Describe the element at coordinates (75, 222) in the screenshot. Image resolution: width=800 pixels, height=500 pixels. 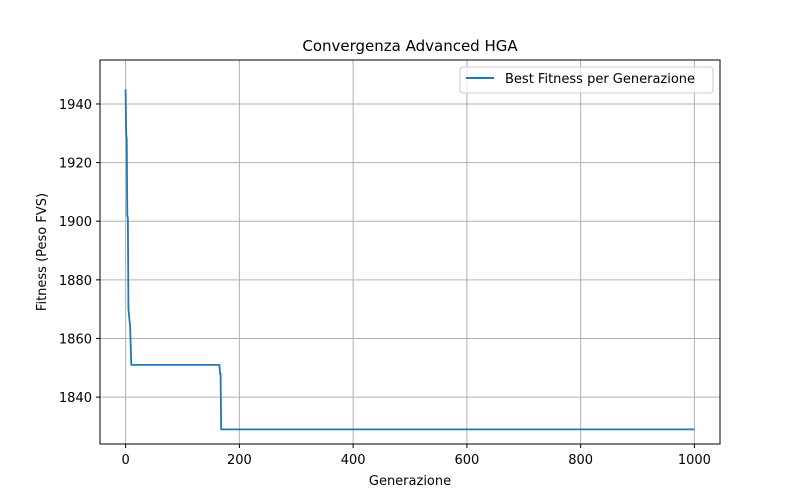
I see `y-tick-label: 1900` at that location.